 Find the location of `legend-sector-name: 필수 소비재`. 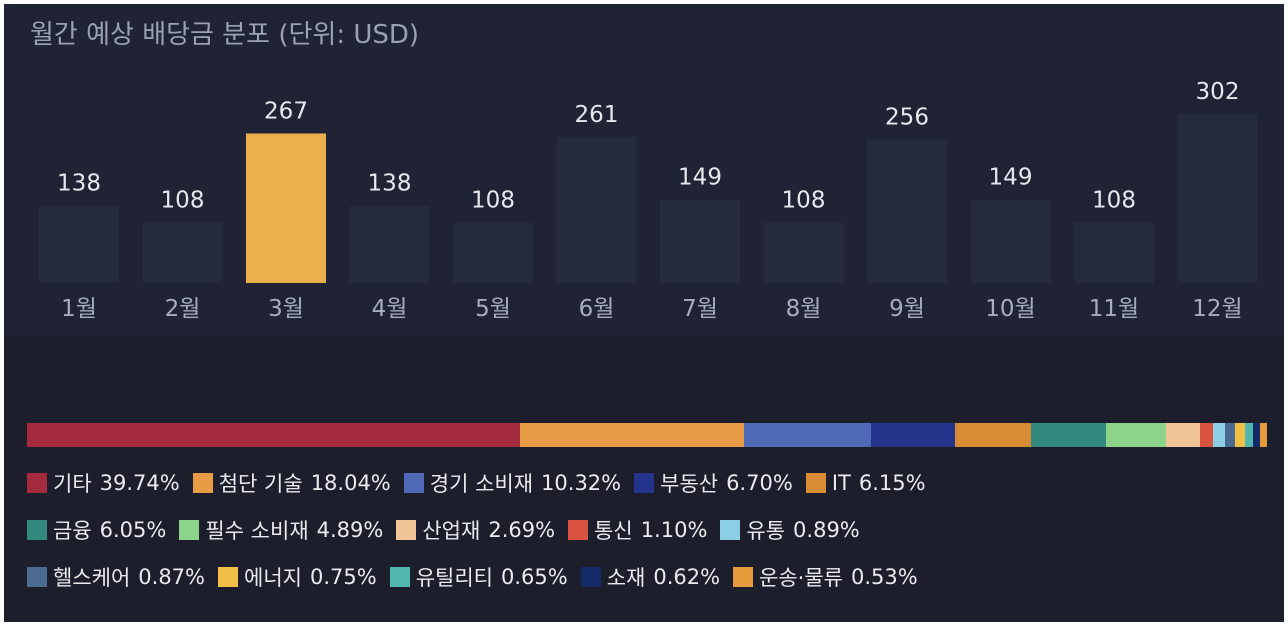

legend-sector-name: 필수 소비재 is located at coordinates (257, 531).